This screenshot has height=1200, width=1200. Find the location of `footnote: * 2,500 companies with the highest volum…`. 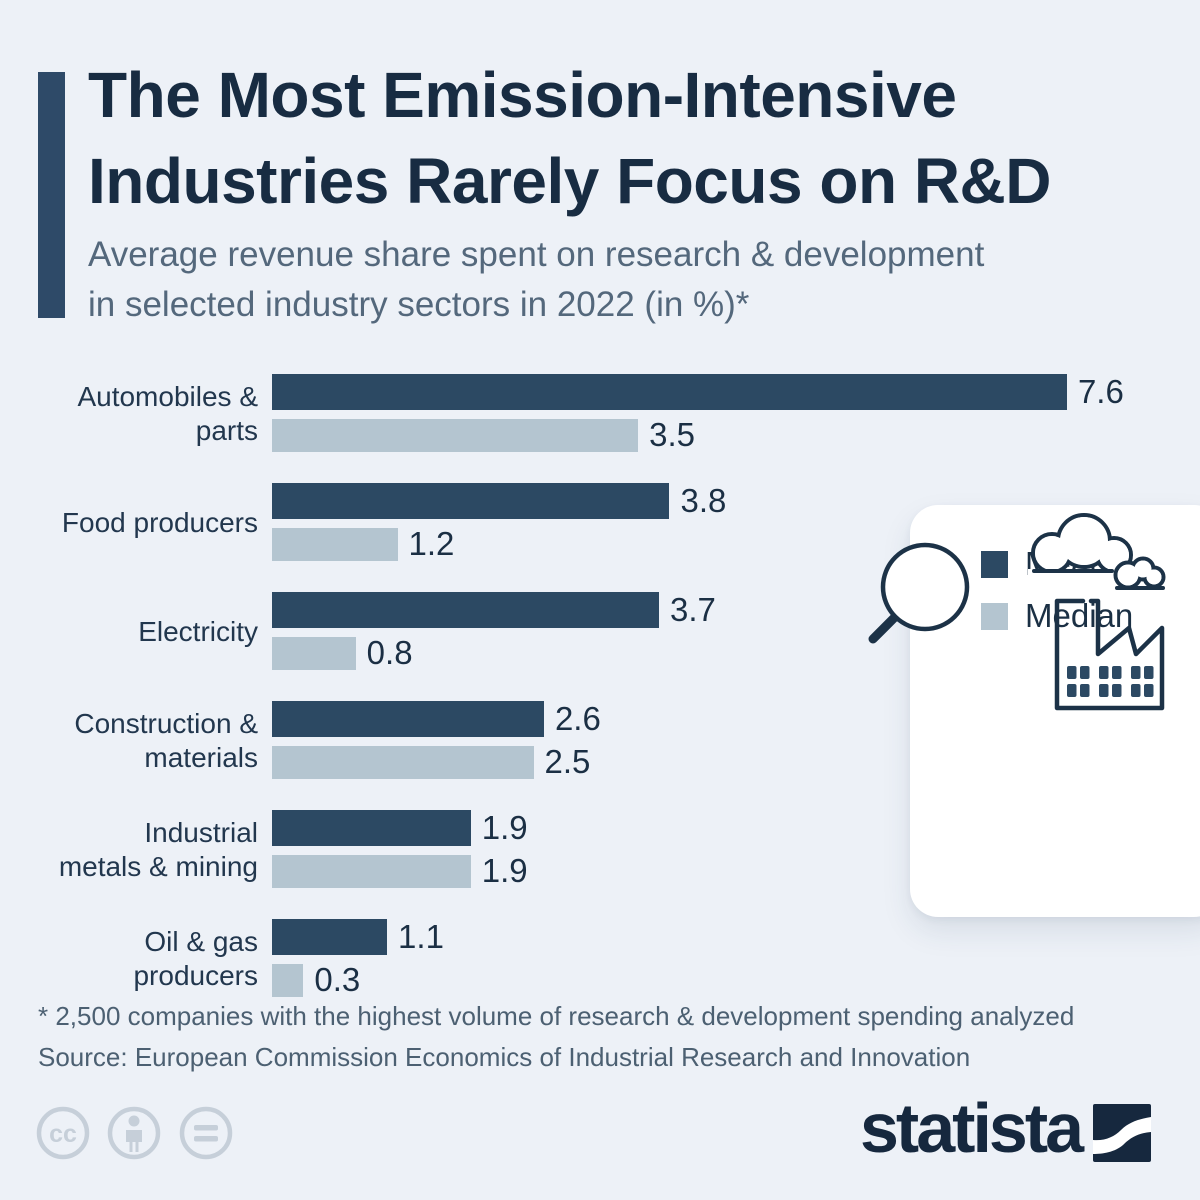

footnote: * 2,500 companies with the highest volum… is located at coordinates (556, 1016).